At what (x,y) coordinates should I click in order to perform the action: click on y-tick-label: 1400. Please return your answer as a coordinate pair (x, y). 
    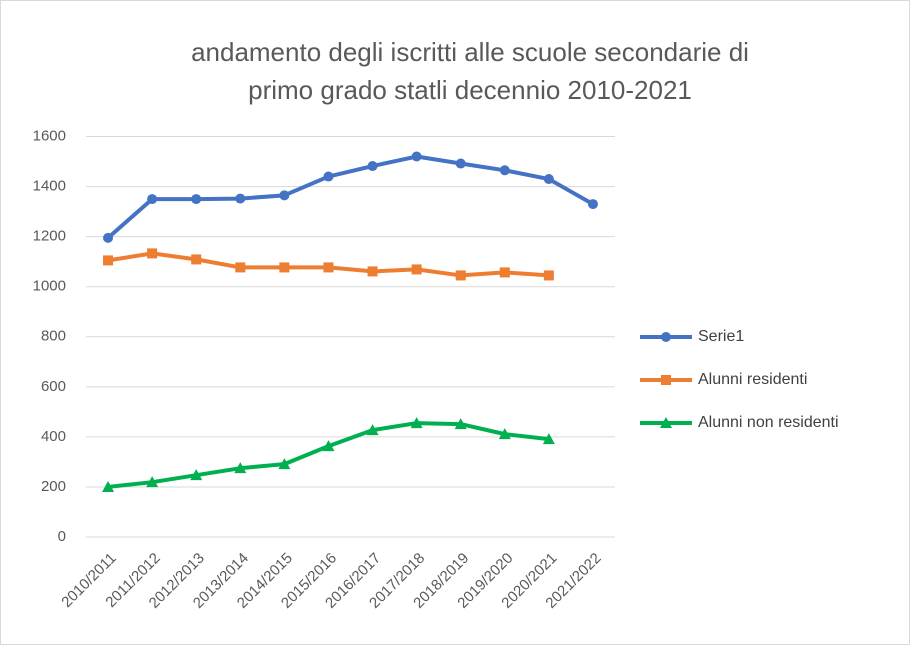
    Looking at the image, I should click on (49, 186).